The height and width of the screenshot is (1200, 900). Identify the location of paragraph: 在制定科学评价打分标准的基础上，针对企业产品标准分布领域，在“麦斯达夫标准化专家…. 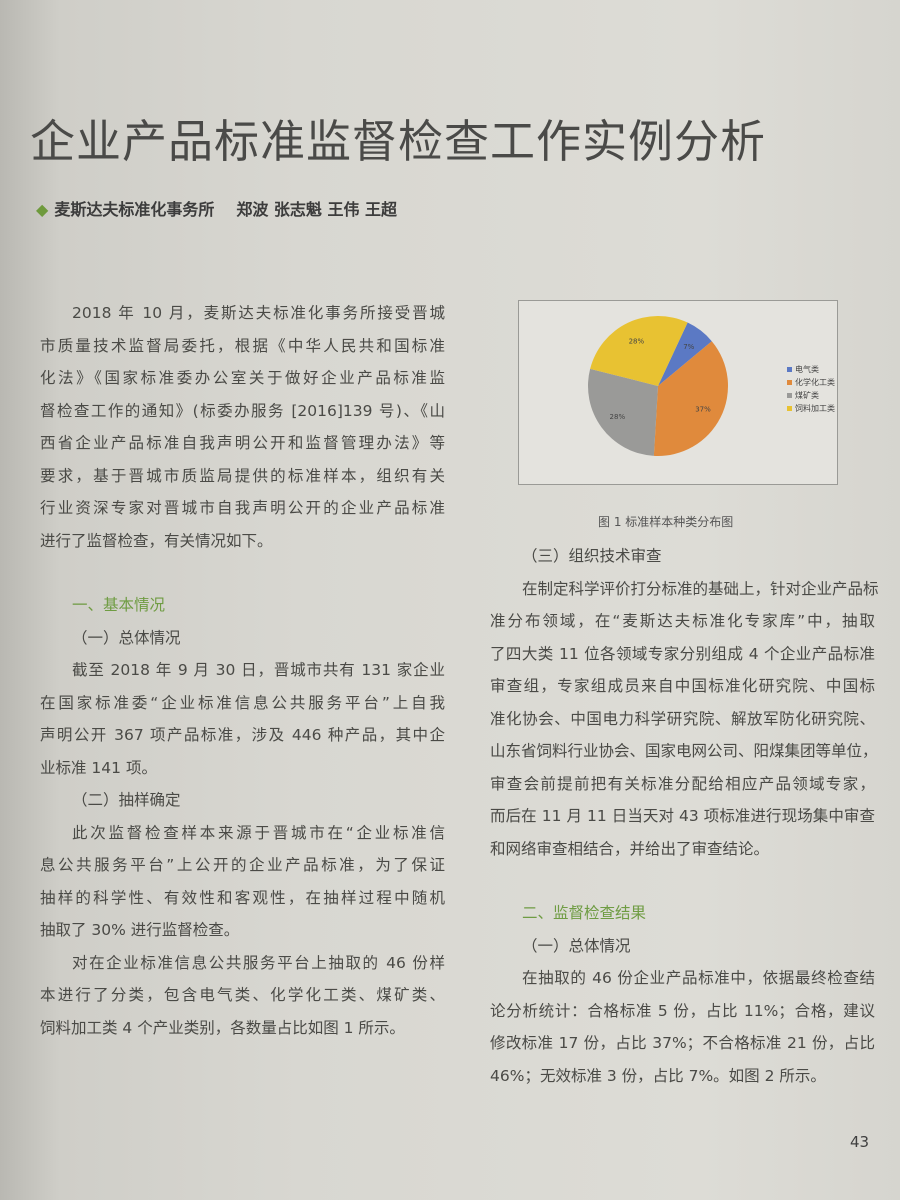
(684, 719).